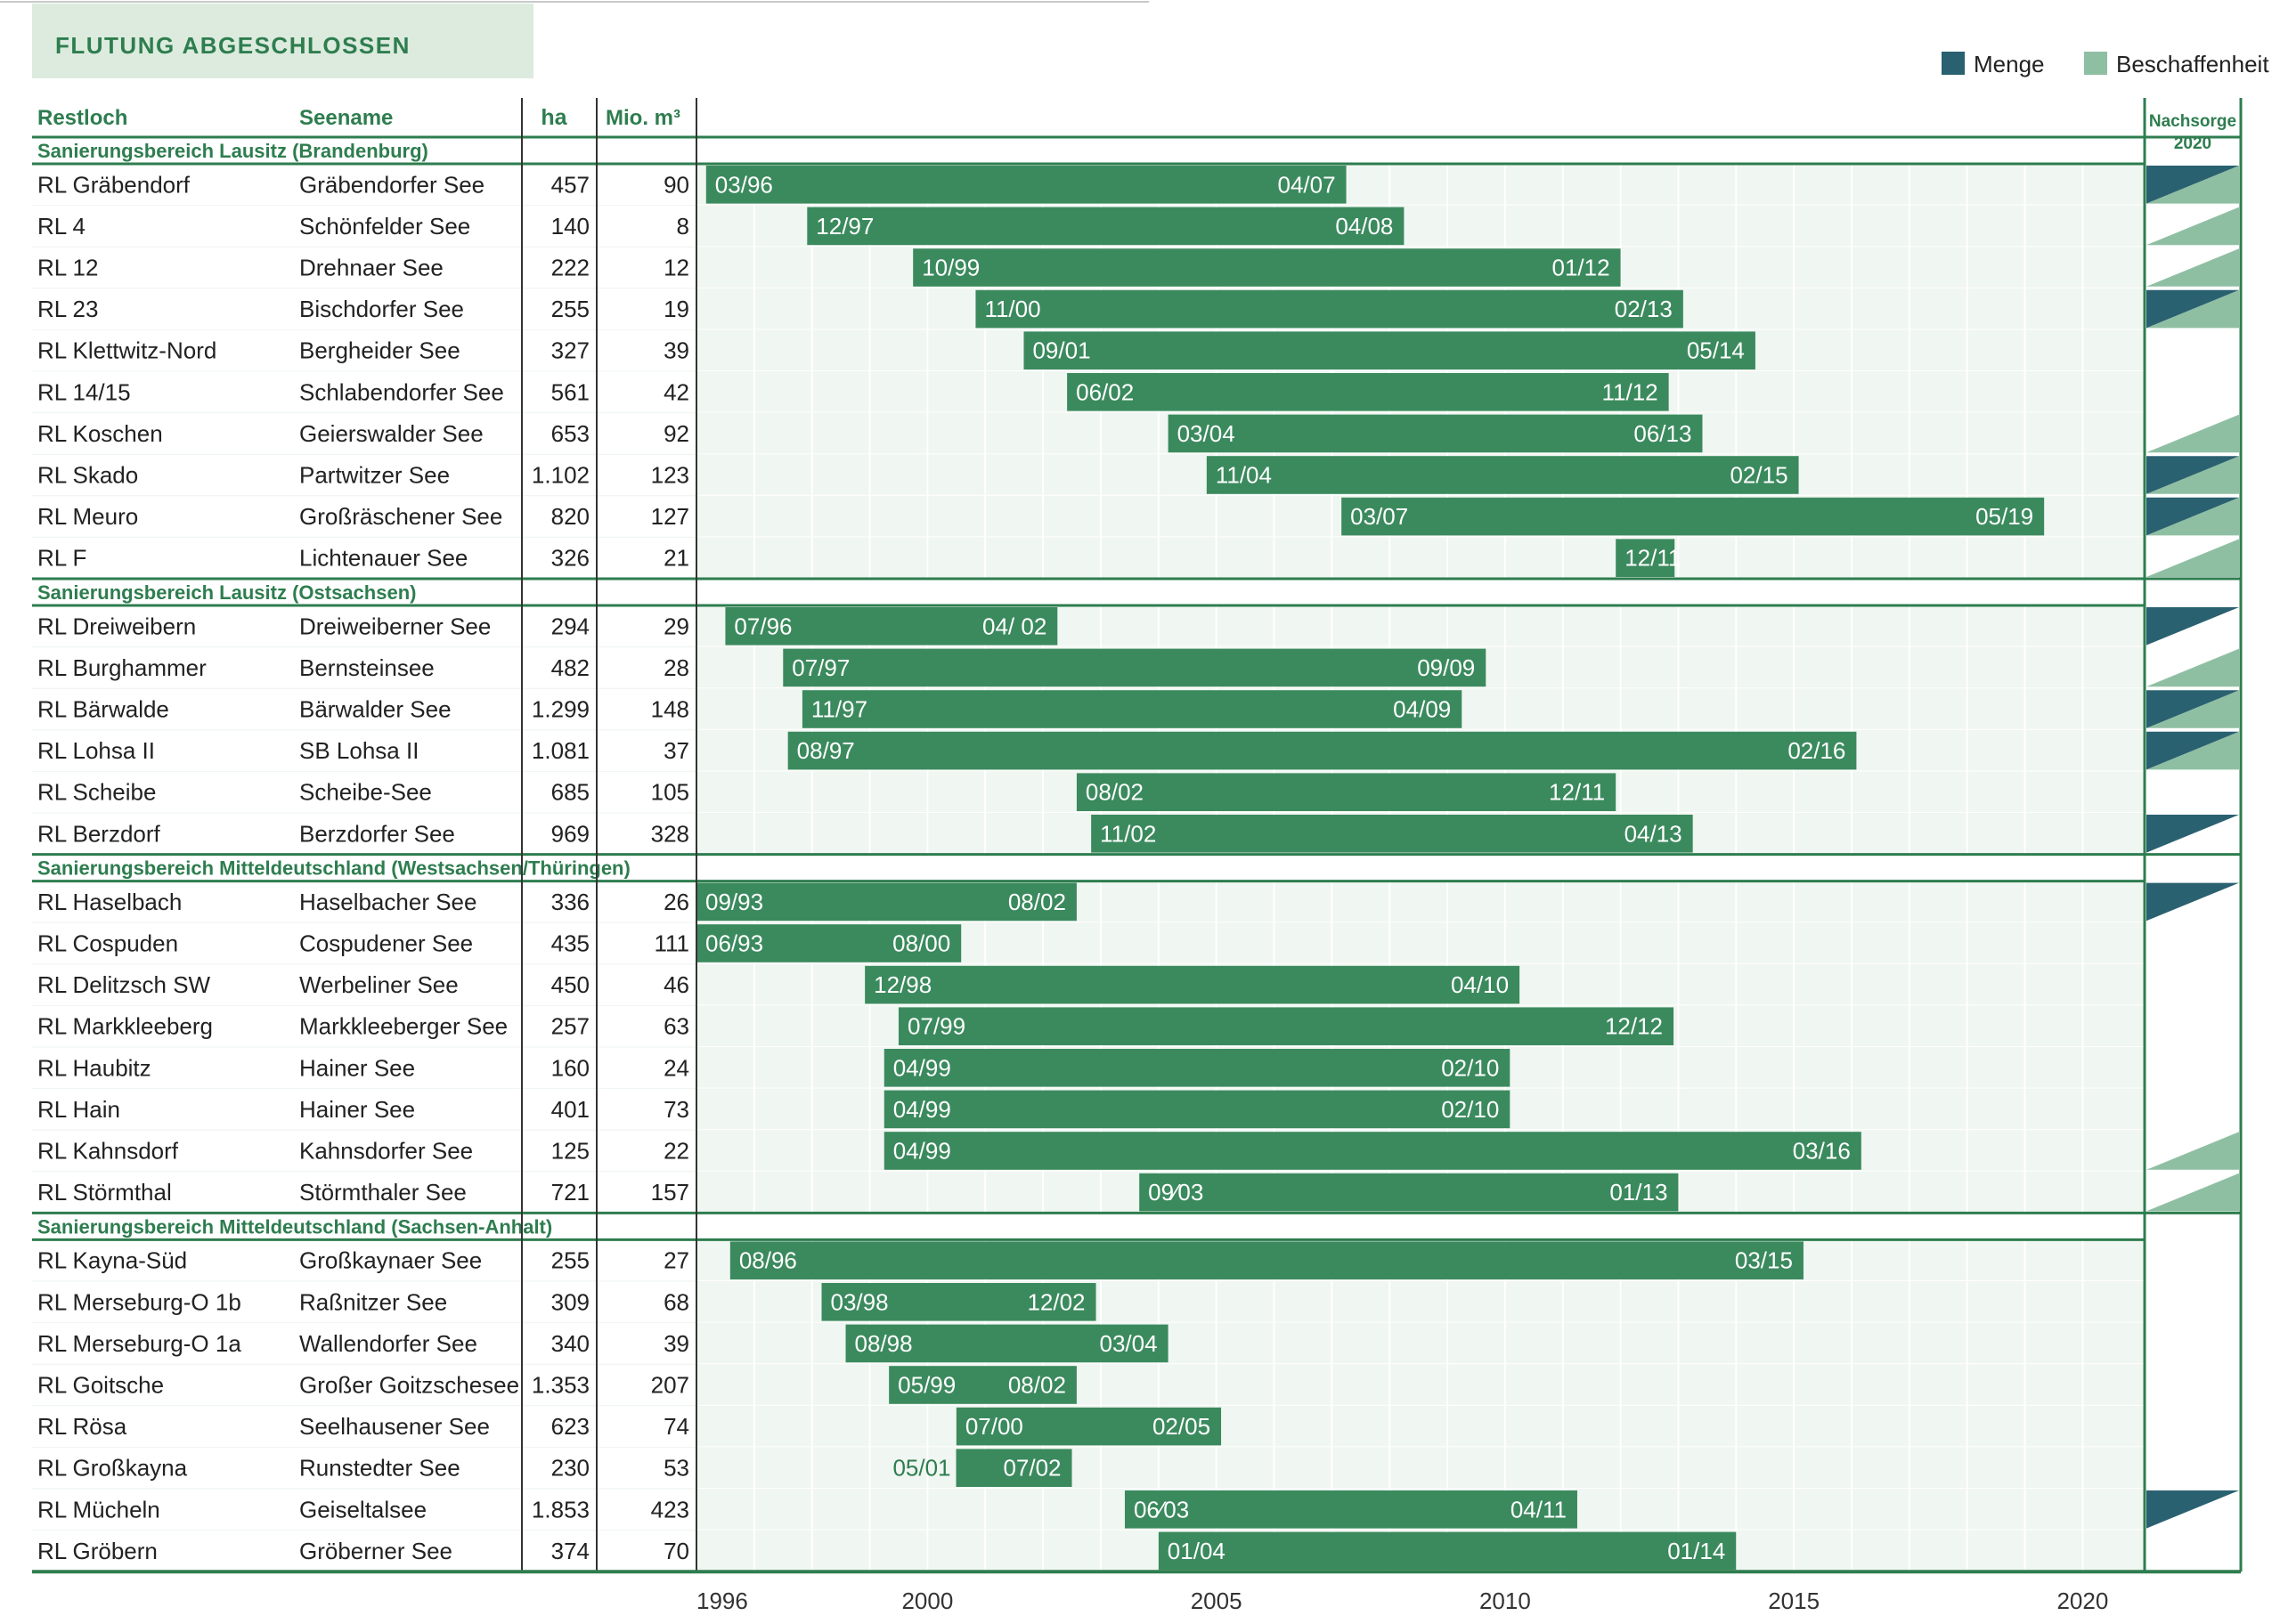  Describe the element at coordinates (570, 1109) in the screenshot. I see `cell-ha: 401` at that location.